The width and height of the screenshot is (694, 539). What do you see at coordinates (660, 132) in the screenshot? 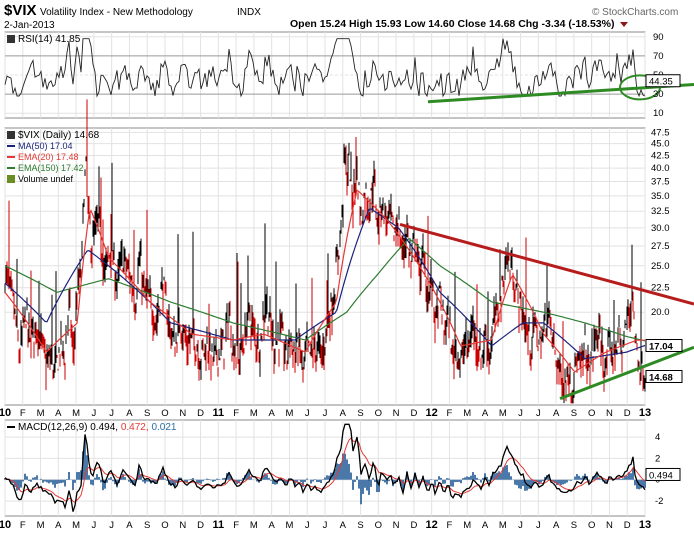
I see `price-tick-label: 47.5` at bounding box center [660, 132].